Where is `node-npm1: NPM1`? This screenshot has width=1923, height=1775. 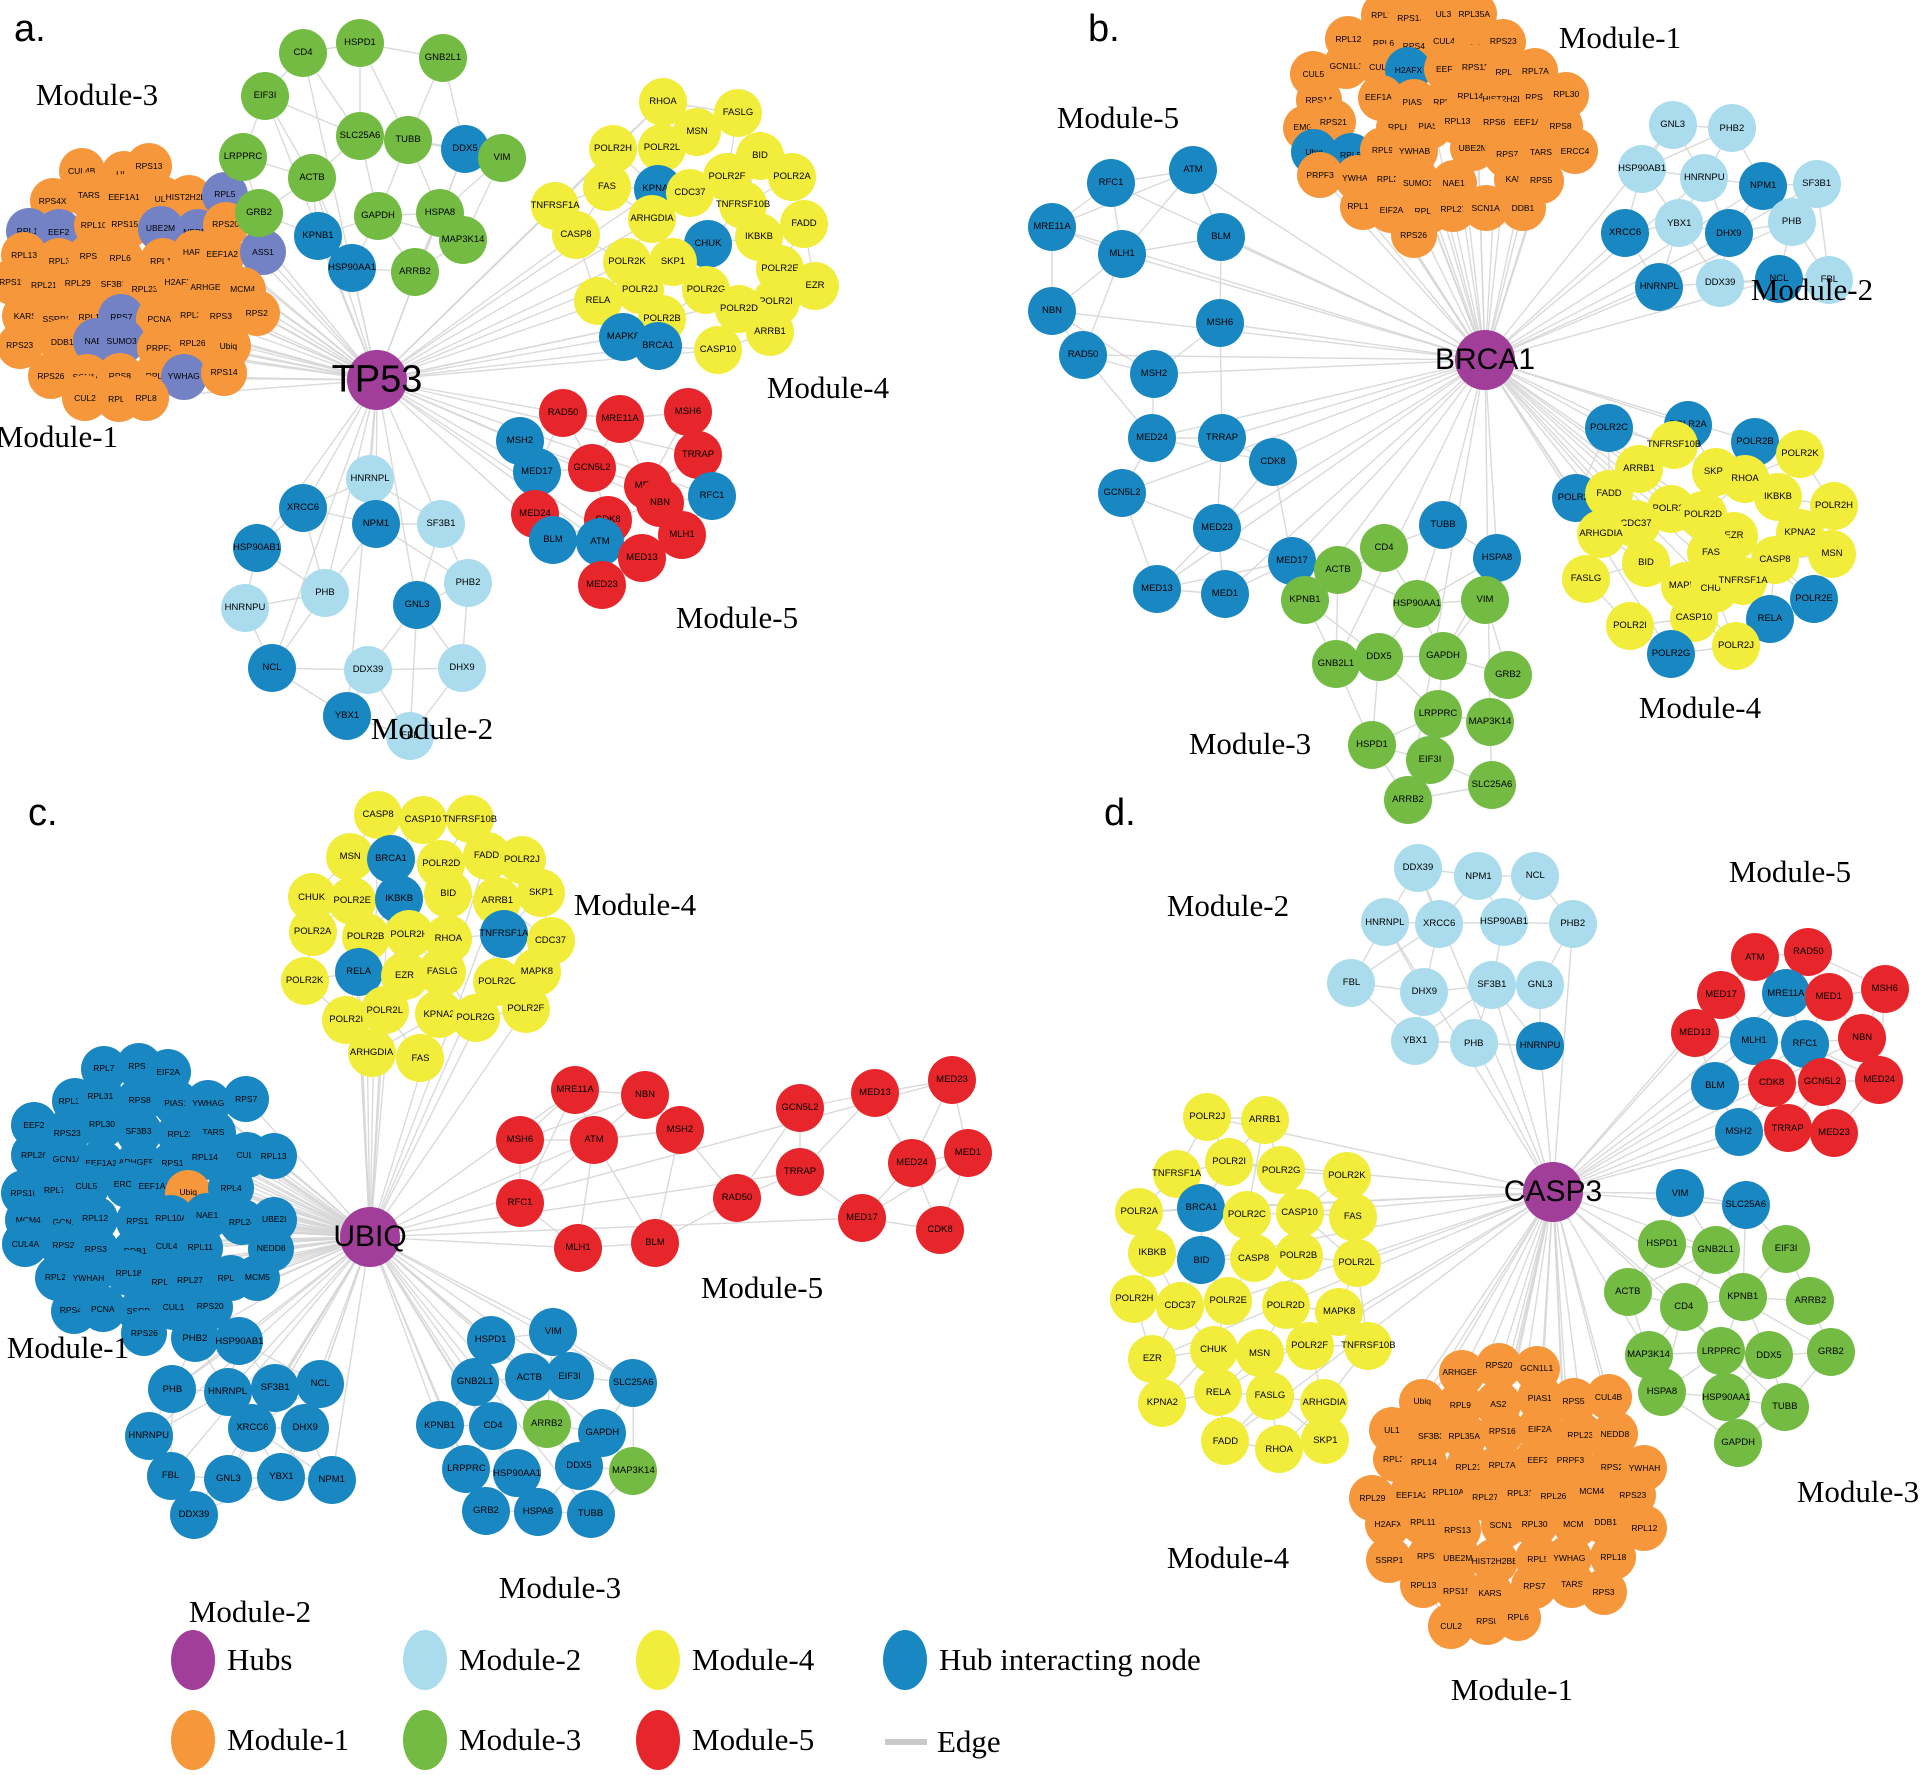 node-npm1: NPM1 is located at coordinates (376, 524).